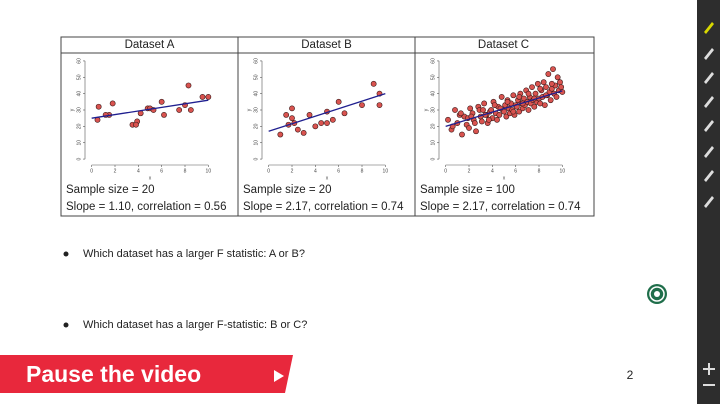  I want to click on banner: Pause the video, so click(146, 374).